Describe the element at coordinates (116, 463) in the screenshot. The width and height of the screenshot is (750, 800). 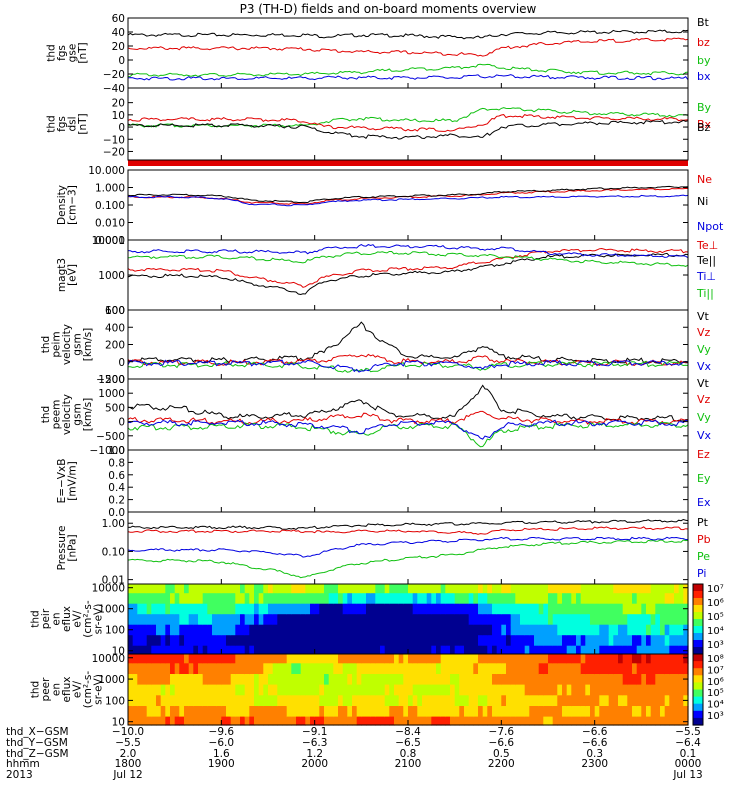
I see `y-tick-label: 0.8` at that location.